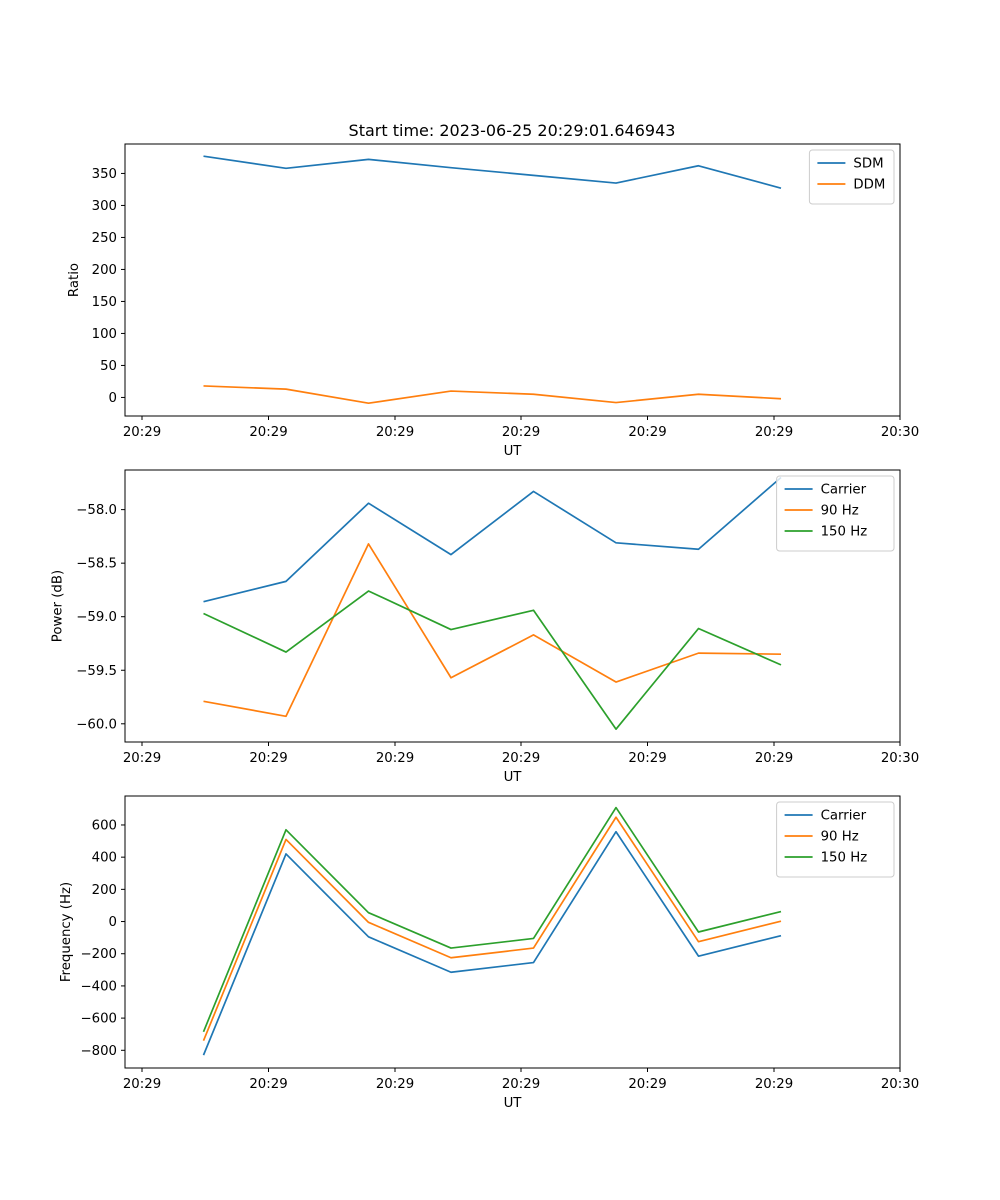 The height and width of the screenshot is (1200, 1000). I want to click on series-line-ddm, so click(492, 395).